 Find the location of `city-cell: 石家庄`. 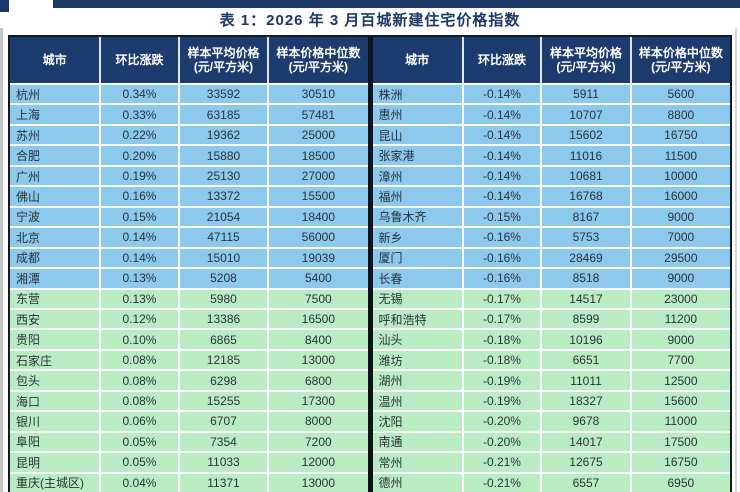

city-cell: 石家庄 is located at coordinates (56, 360).